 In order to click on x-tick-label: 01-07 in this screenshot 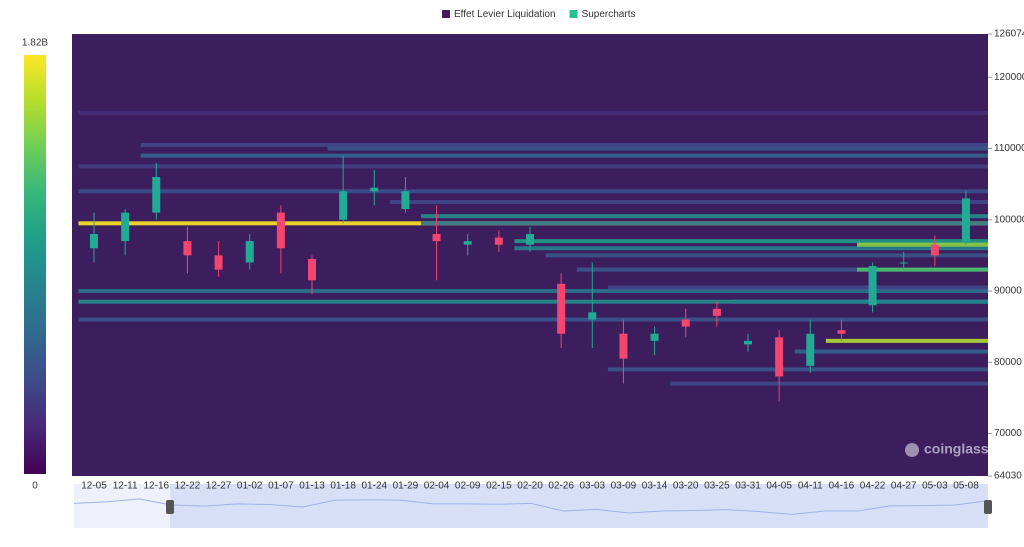, I will do `click(281, 486)`.